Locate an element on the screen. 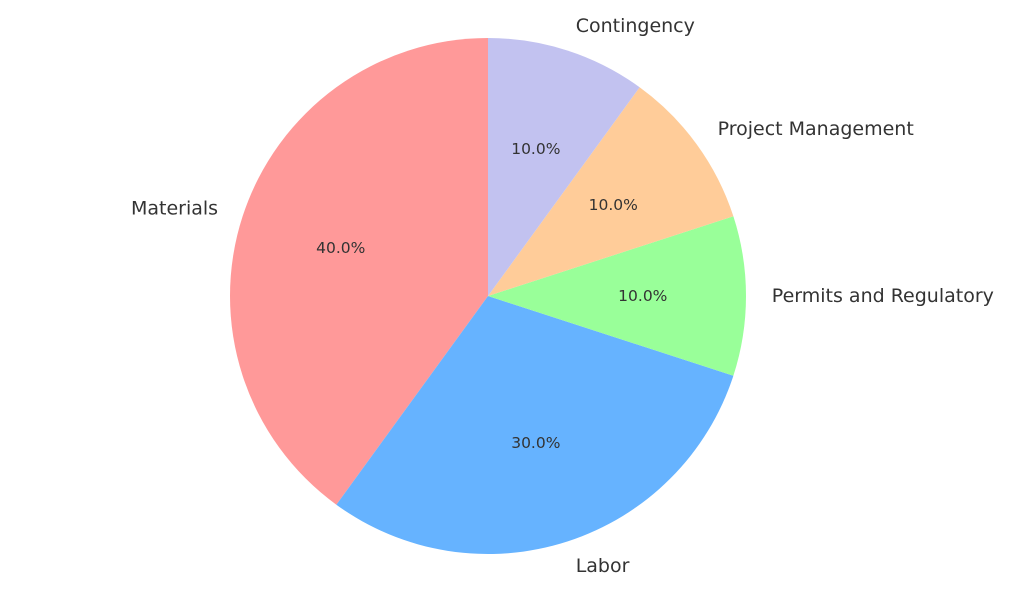 Image resolution: width=1024 pixels, height=593 pixels. pie-slice-contingency is located at coordinates (564, 167).